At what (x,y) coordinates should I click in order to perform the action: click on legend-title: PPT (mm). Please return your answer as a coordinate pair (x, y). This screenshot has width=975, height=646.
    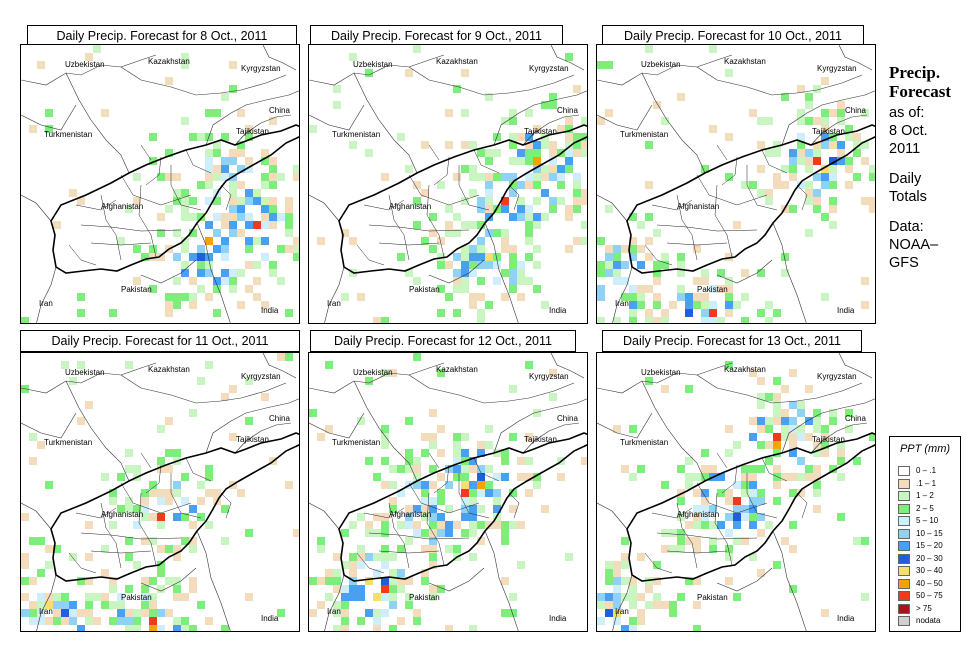
    Looking at the image, I should click on (925, 449).